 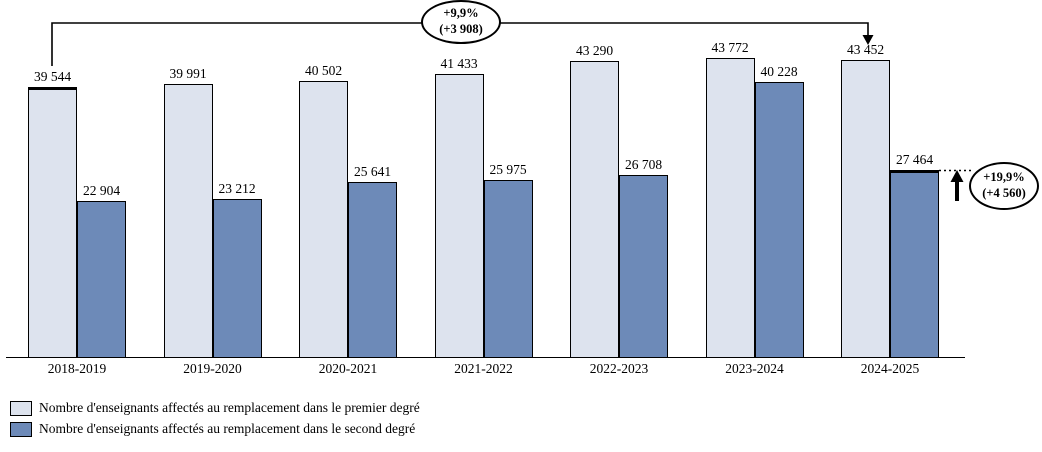 I want to click on value-label-premier-degre-2022-2023: 43 290, so click(x=594, y=51).